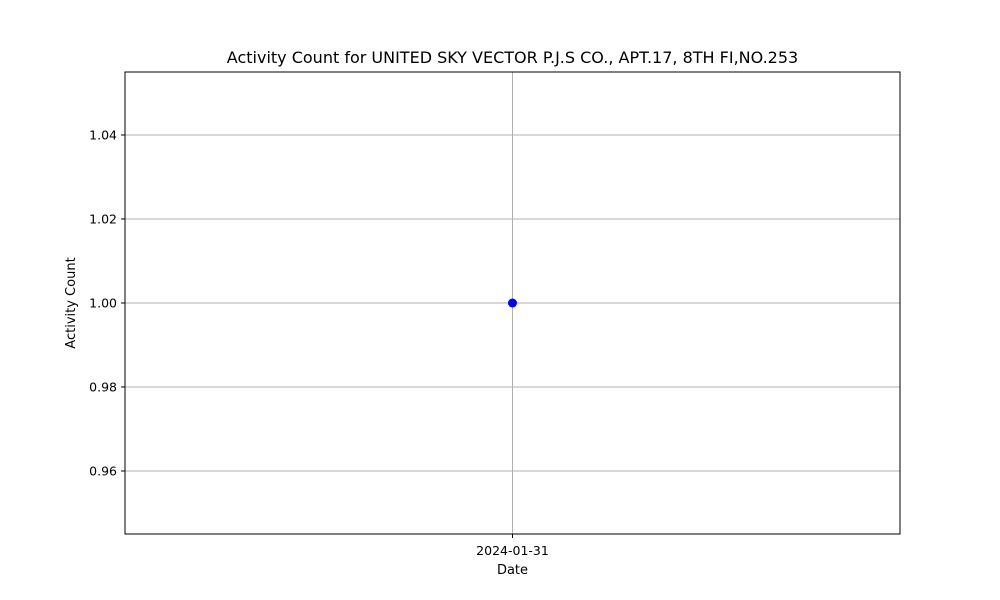 This screenshot has width=1000, height=600. I want to click on y-tick-label: 0.98, so click(103, 387).